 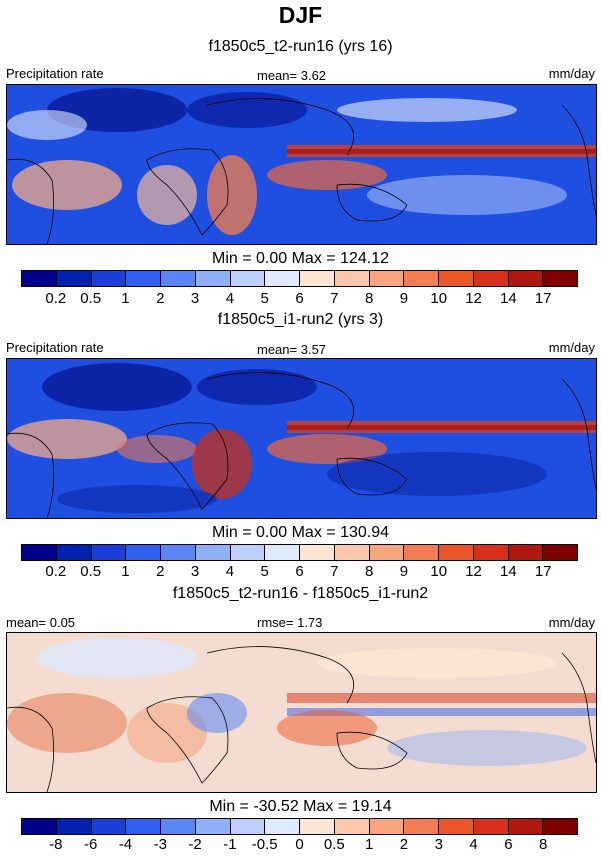 I want to click on panel1-colorbar-ticks: 0.2 0.5 1 2 3 4 5 6 7 8 9 10 12 14 17, so click(x=299, y=299).